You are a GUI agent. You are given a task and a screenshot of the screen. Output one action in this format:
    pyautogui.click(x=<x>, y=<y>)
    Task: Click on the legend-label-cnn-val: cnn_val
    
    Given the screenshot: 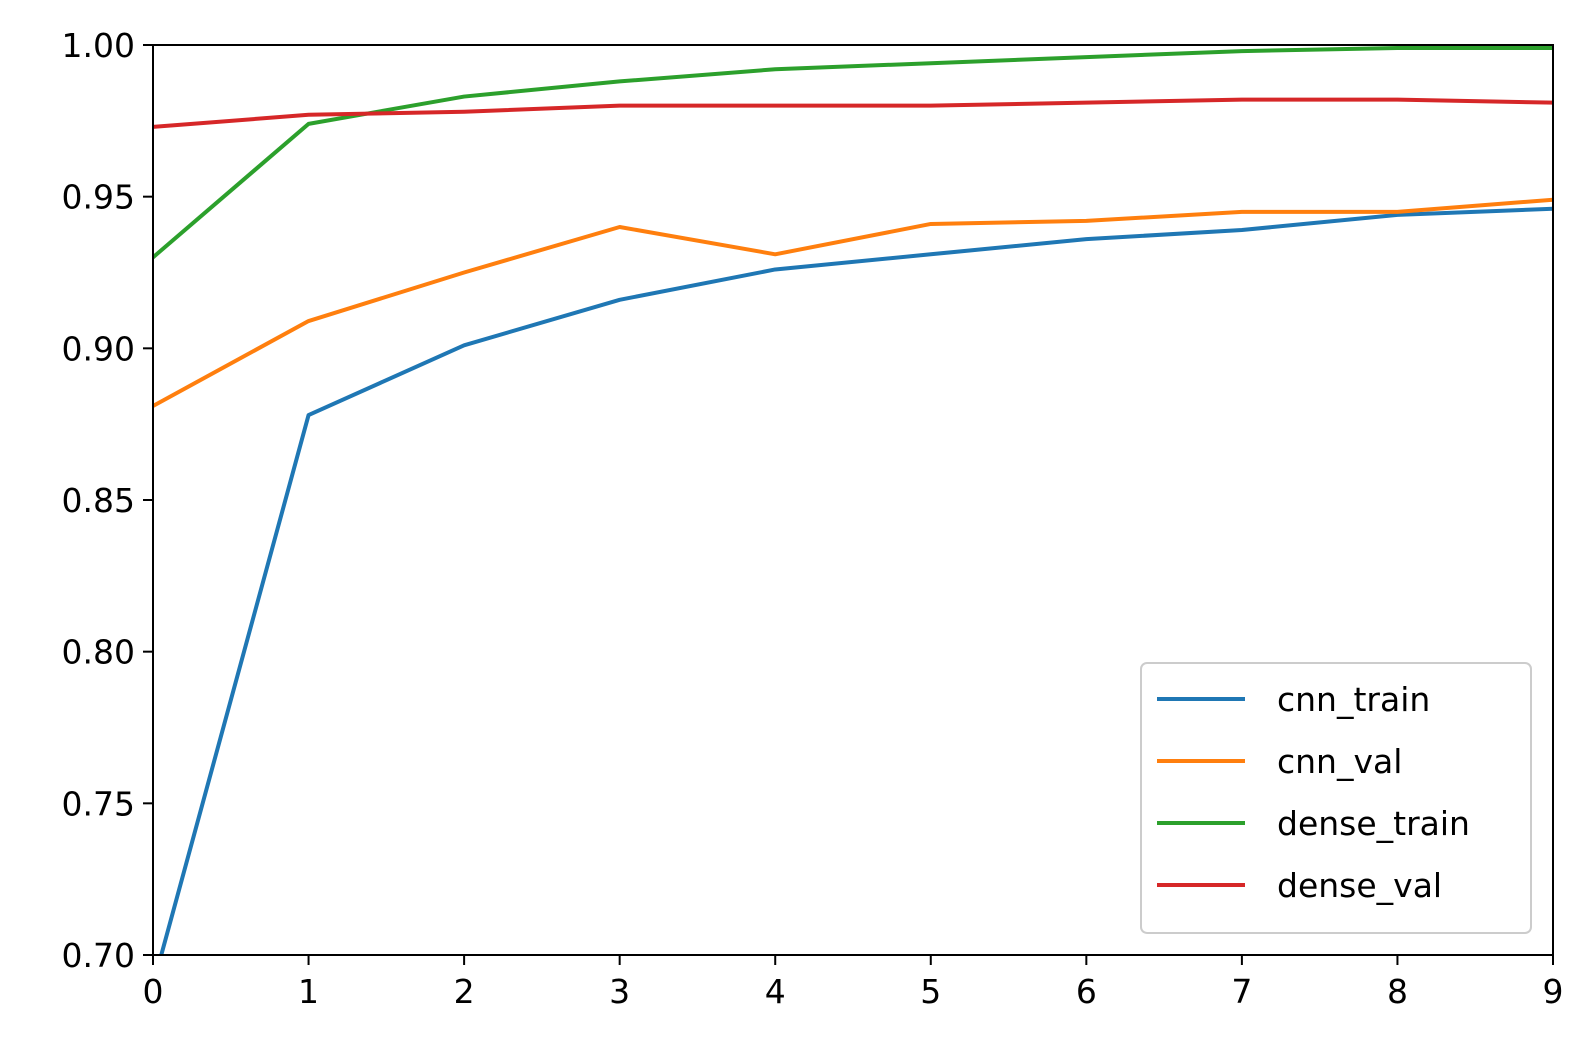 What is the action you would take?
    pyautogui.click(x=1339, y=761)
    